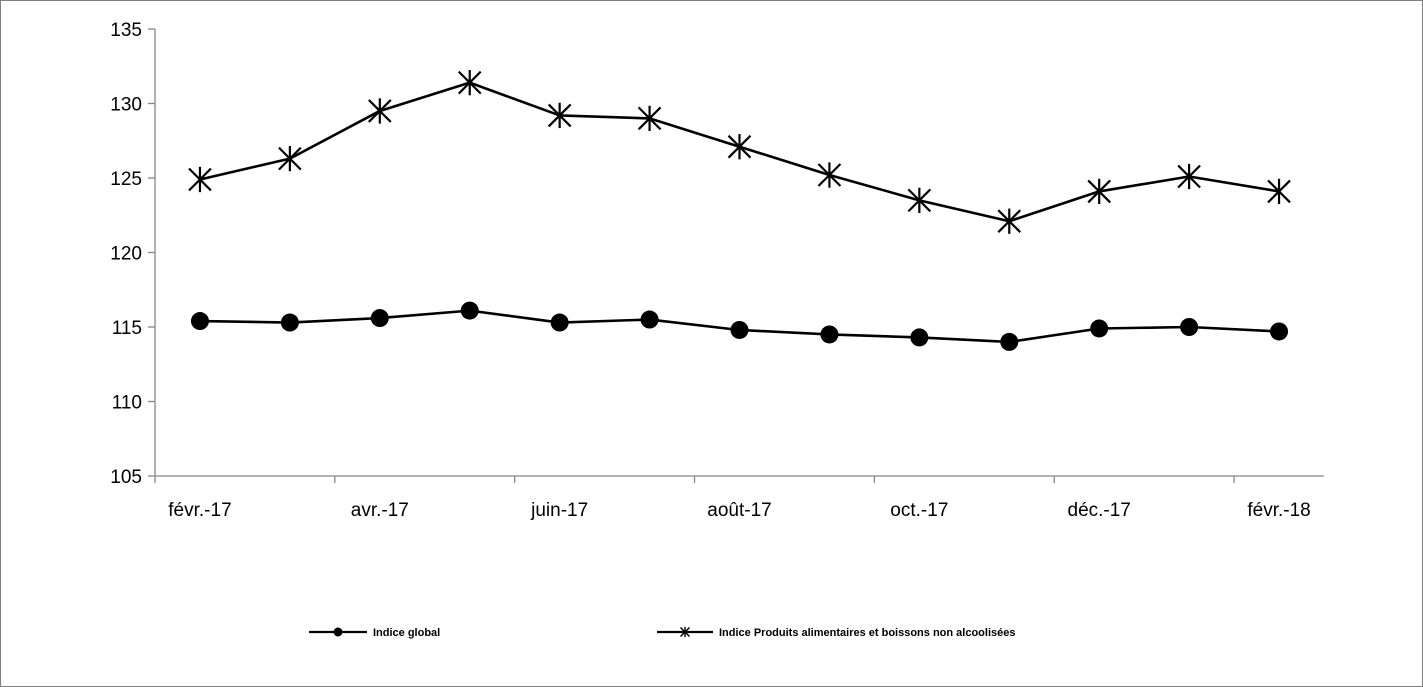  What do you see at coordinates (380, 510) in the screenshot?
I see `x-tick-label: avr.-17` at bounding box center [380, 510].